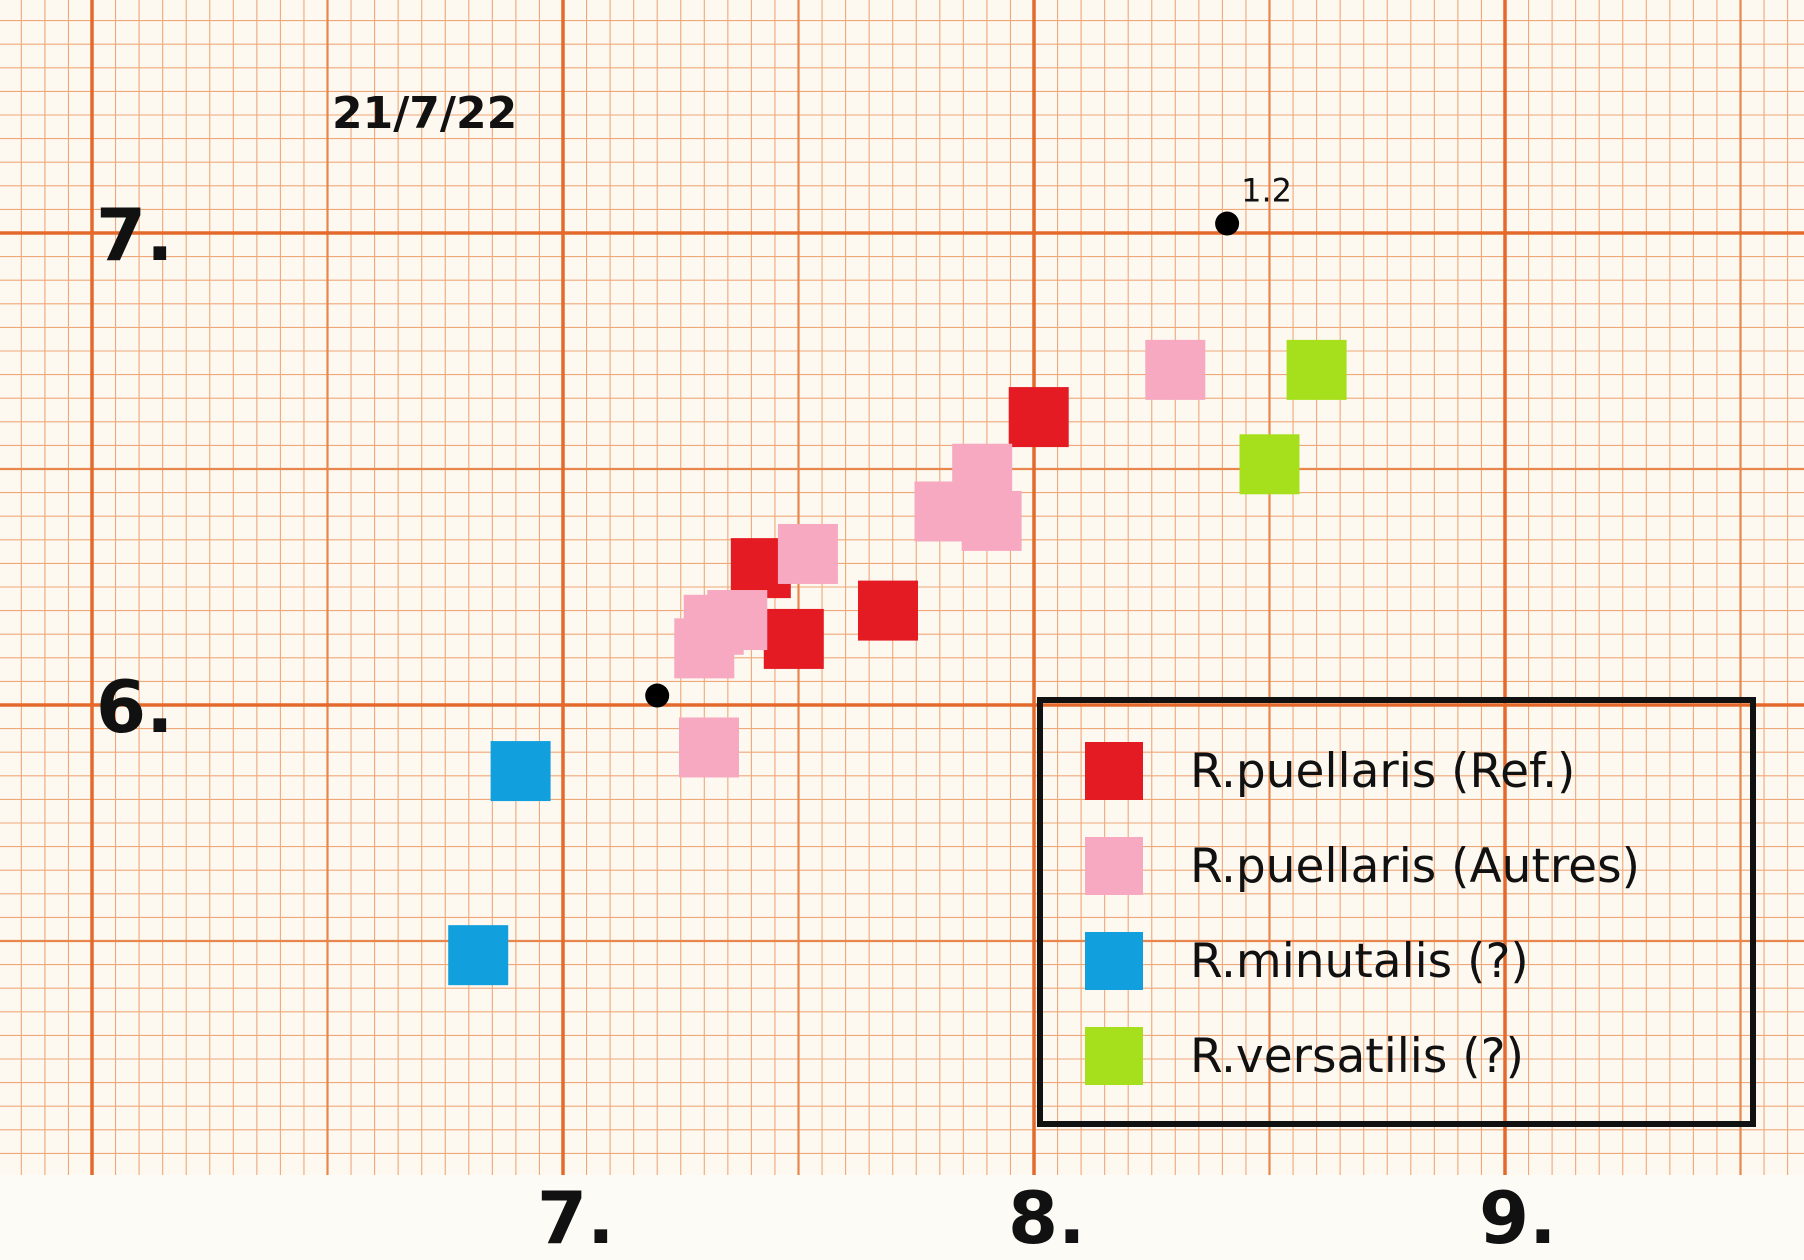  Describe the element at coordinates (1359, 961) in the screenshot. I see `legend-label: R.minutalis (?)` at that location.